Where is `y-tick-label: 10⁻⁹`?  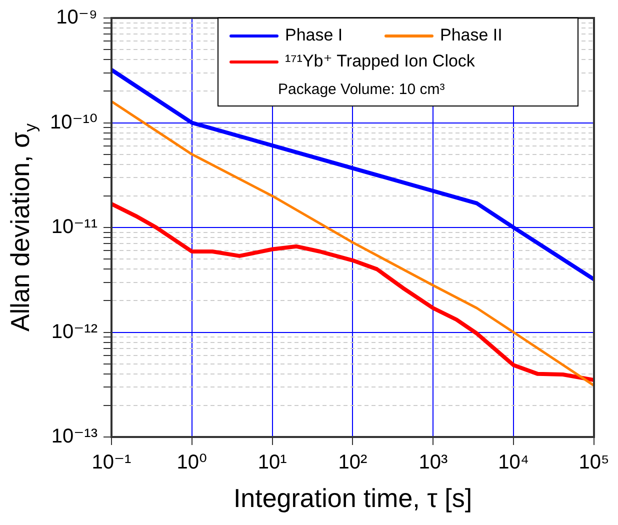
y-tick-label: 10⁻⁹ is located at coordinates (77, 17).